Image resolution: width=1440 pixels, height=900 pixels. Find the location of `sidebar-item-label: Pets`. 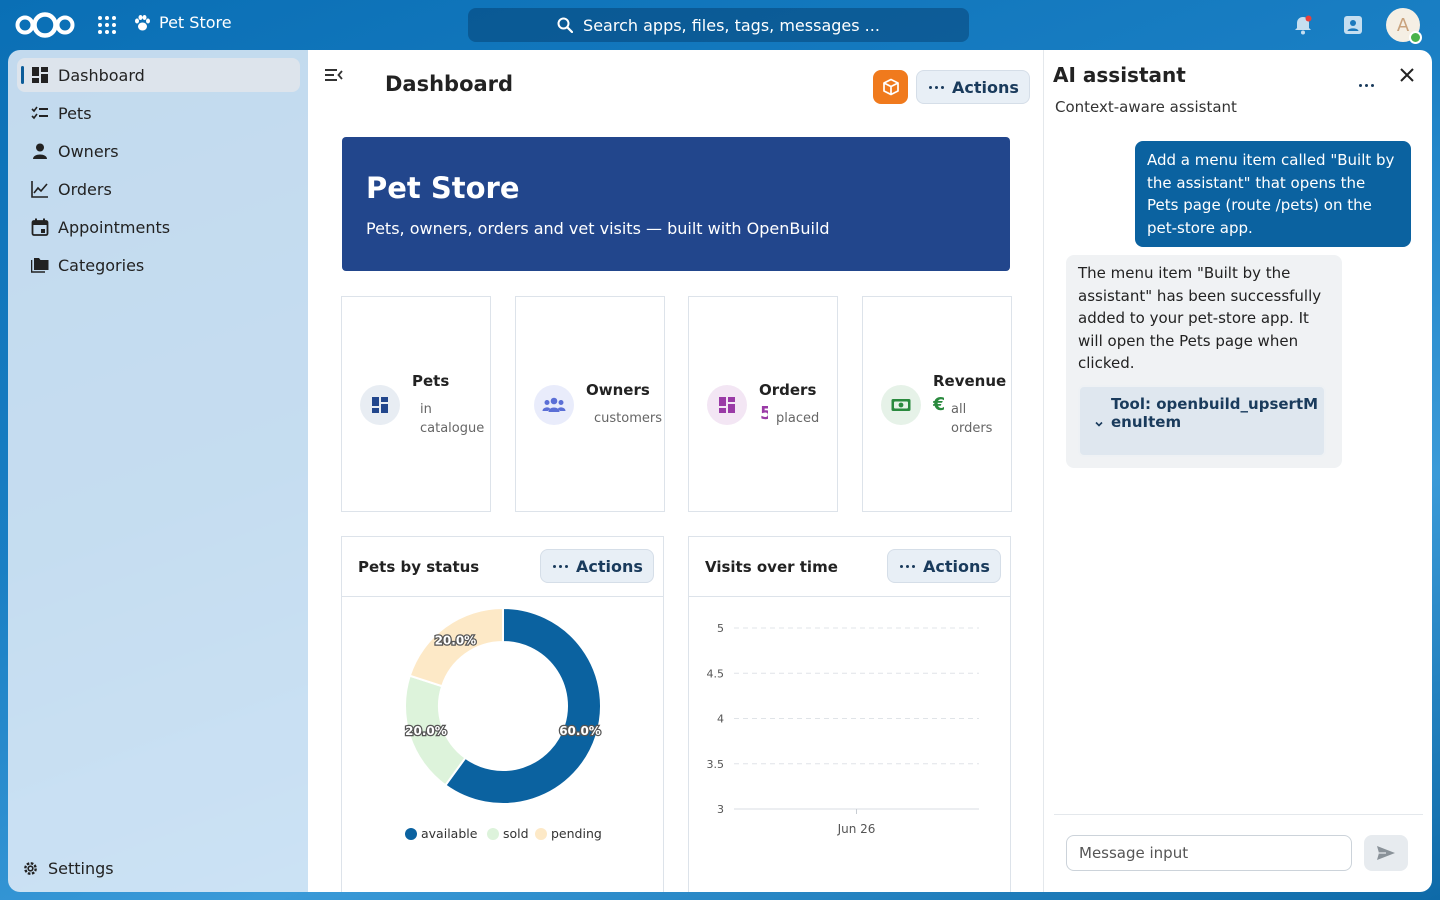

sidebar-item-label: Pets is located at coordinates (75, 113).